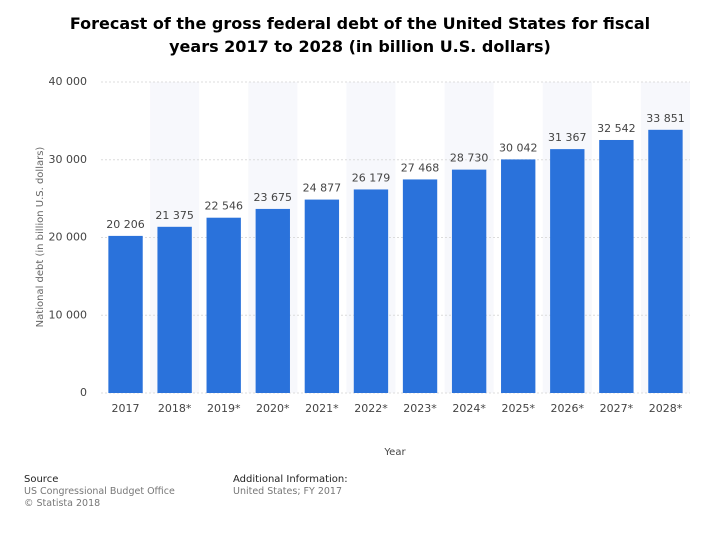  I want to click on y-tick-label: 20 000, so click(68, 237).